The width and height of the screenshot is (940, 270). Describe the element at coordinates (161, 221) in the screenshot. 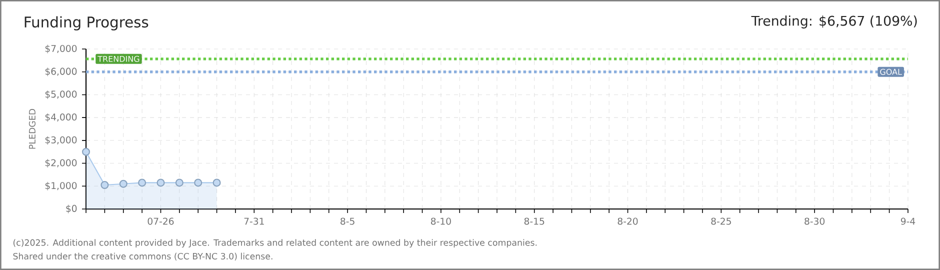

I see `x-tick-label: 07-26` at that location.